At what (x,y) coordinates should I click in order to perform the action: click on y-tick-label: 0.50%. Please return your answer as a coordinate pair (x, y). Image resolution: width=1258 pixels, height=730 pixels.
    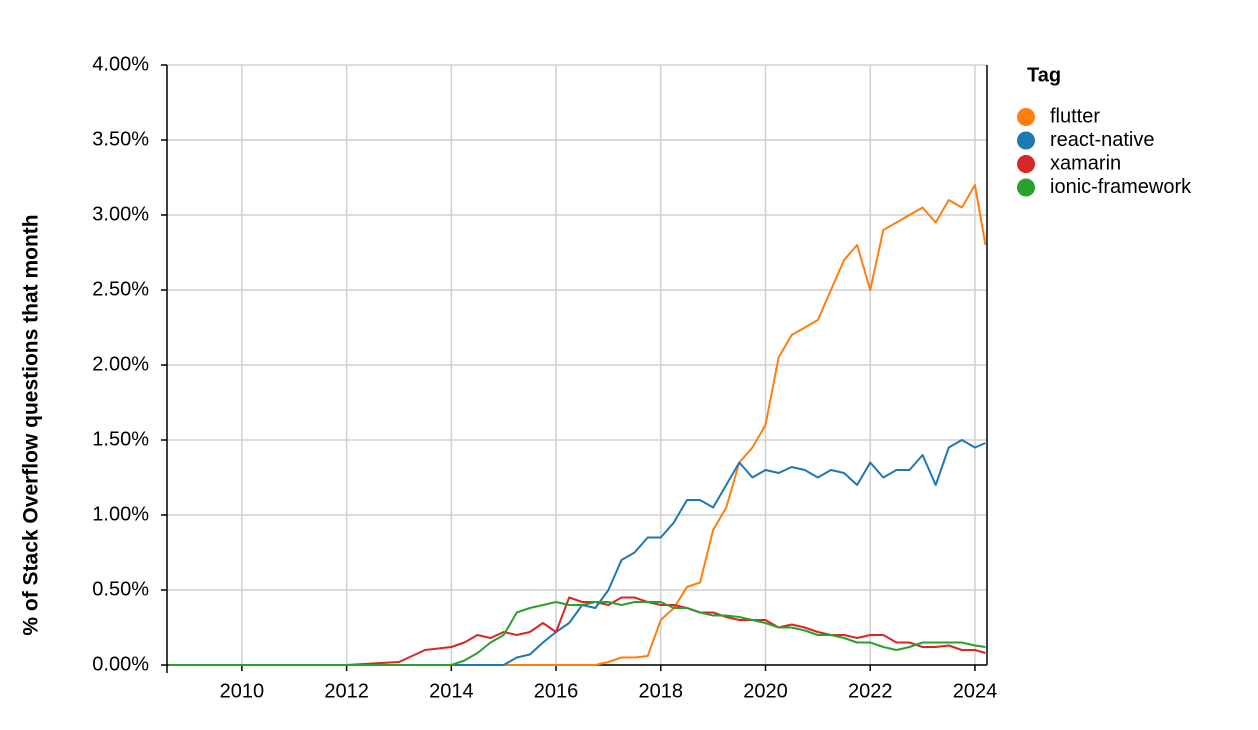
    Looking at the image, I should click on (120, 589).